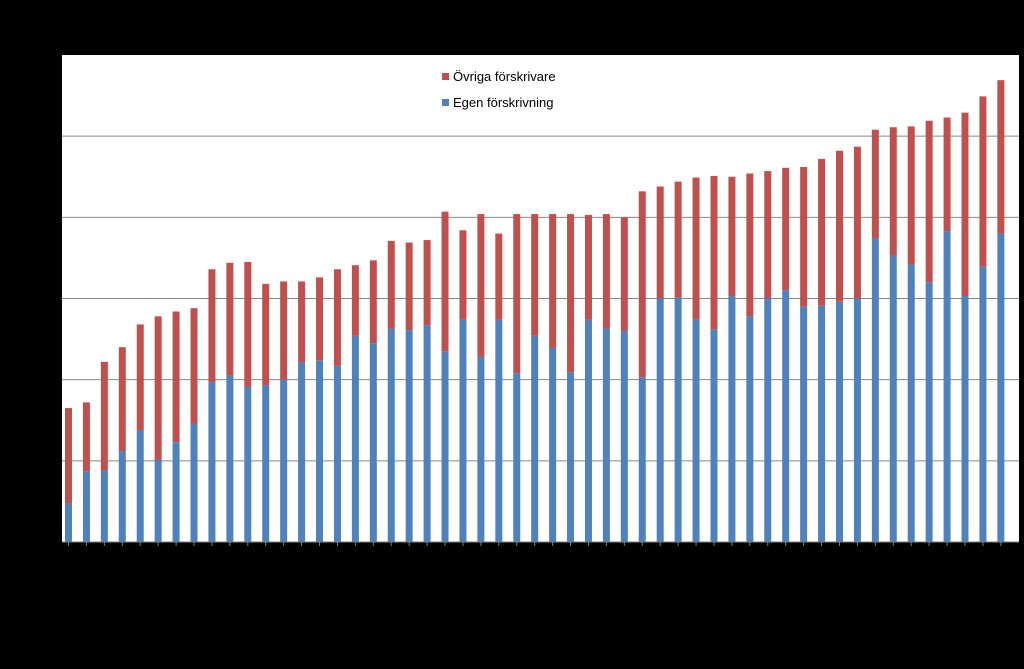  What do you see at coordinates (503, 102) in the screenshot?
I see `legend-label: Egen förskrivning` at bounding box center [503, 102].